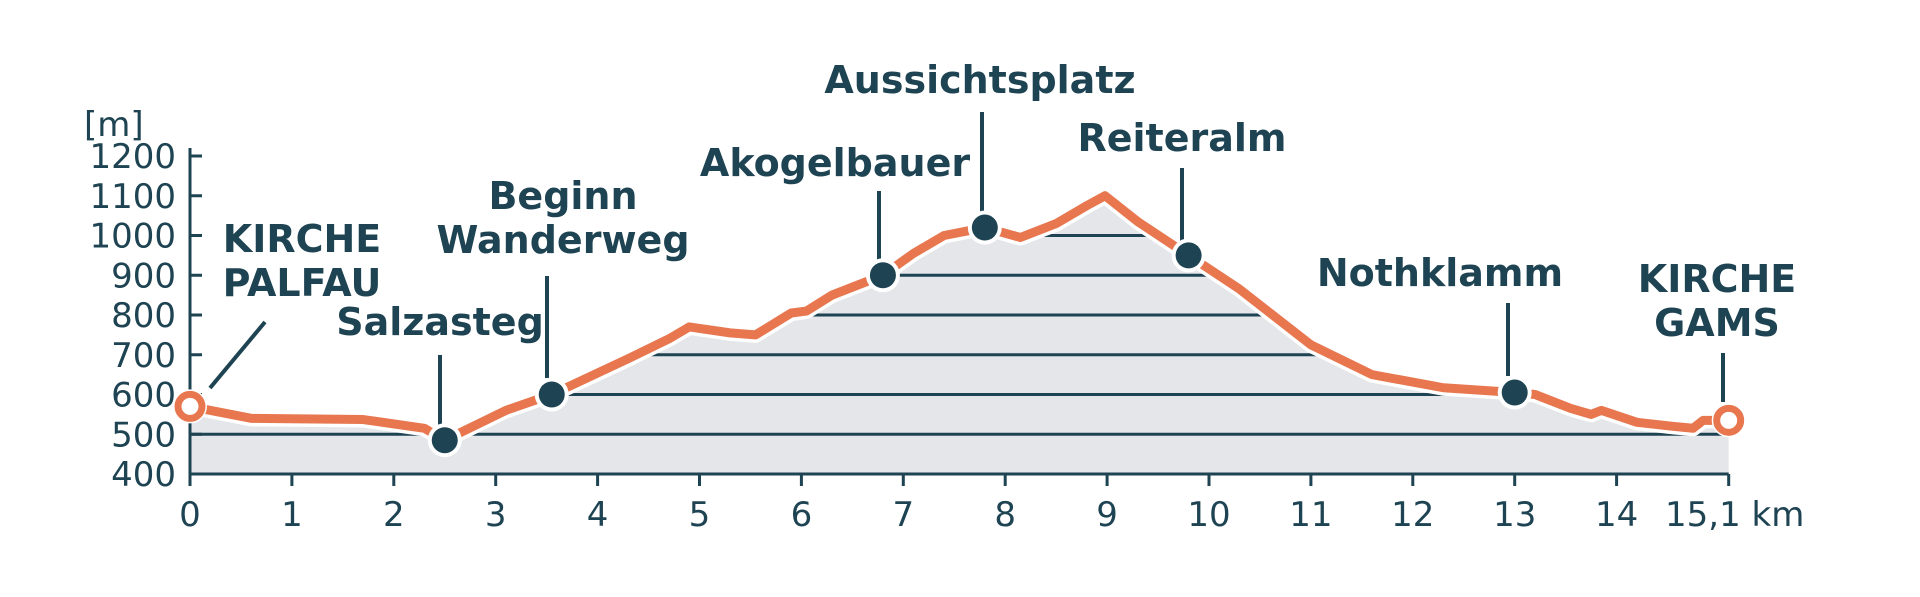 Image resolution: width=1920 pixels, height=597 pixels. I want to click on x-tick-label: 2, so click(394, 515).